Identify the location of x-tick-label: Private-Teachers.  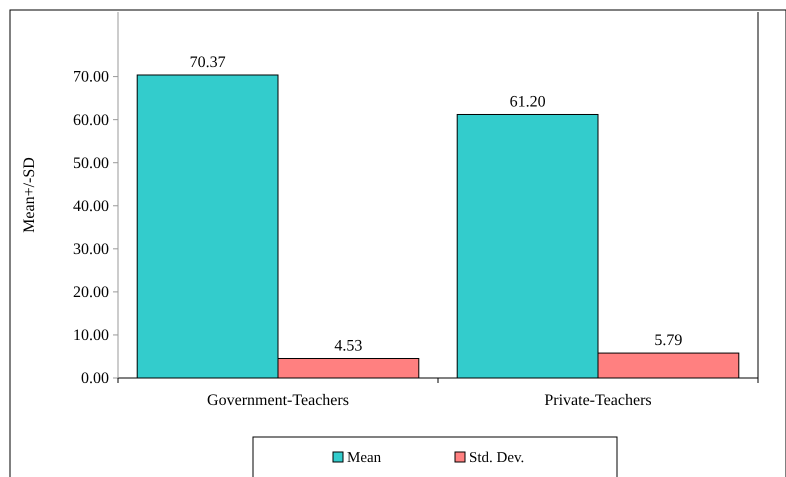
(598, 400).